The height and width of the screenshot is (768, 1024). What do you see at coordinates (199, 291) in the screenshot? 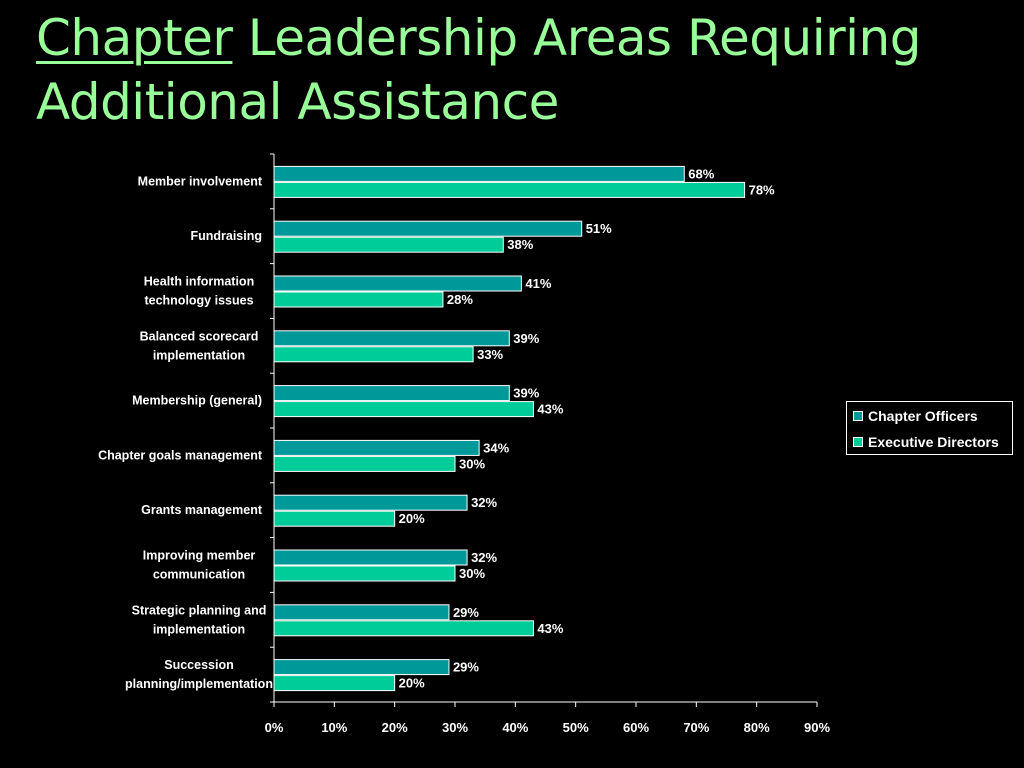
I see `category-label: Health information technology issues` at bounding box center [199, 291].